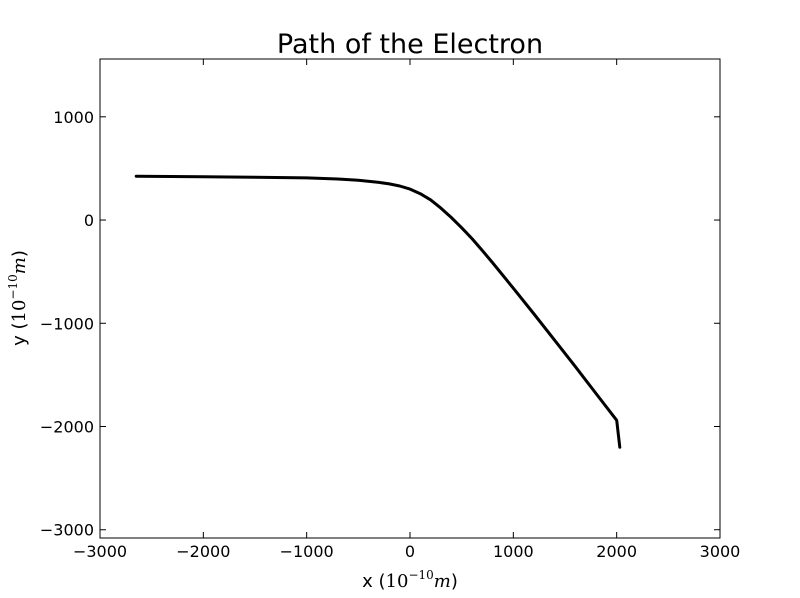 The height and width of the screenshot is (598, 800). I want to click on chart-title: Path of the Electron, so click(410, 44).